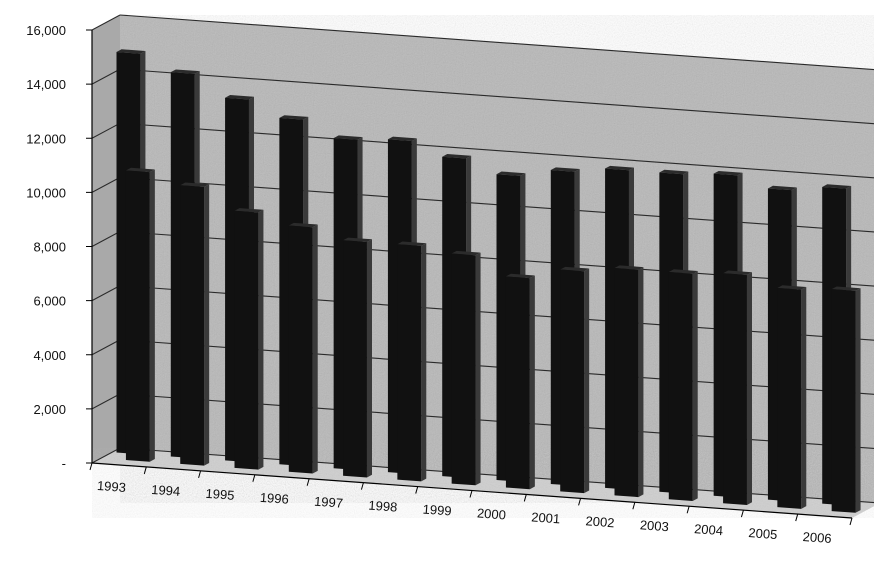 The width and height of the screenshot is (874, 582). I want to click on x-tick-label: 2003, so click(654, 525).